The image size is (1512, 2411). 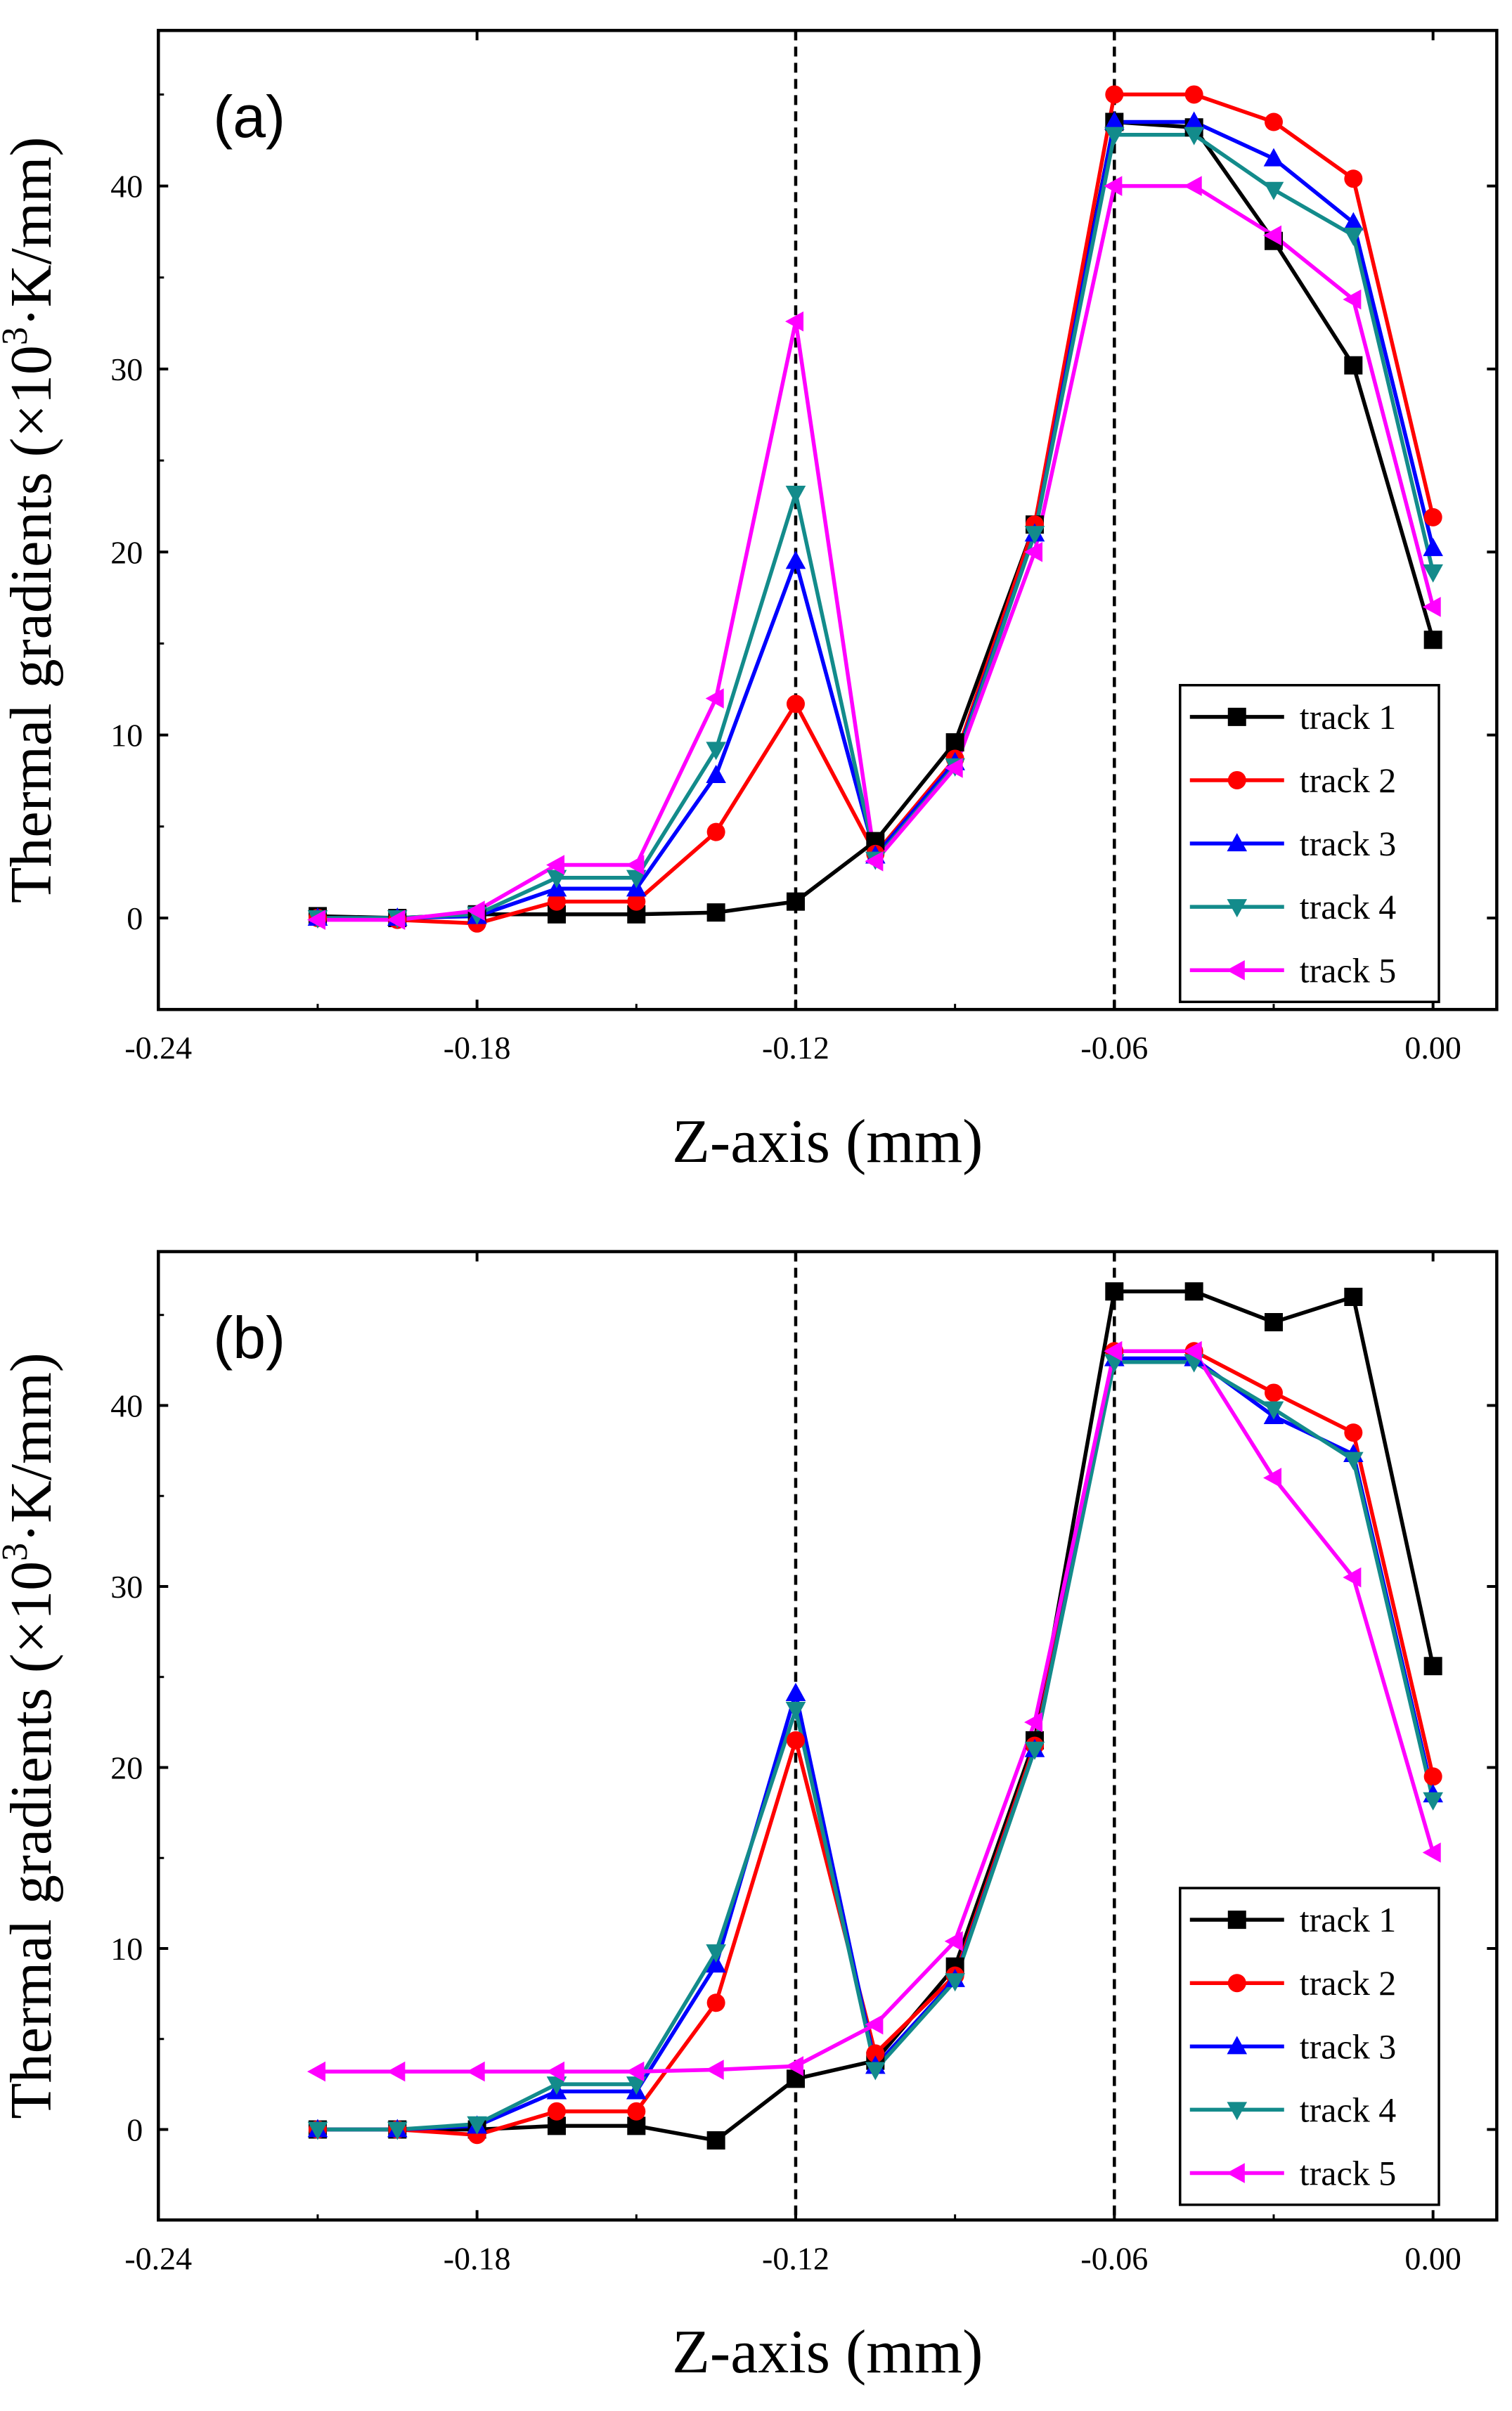 What do you see at coordinates (477, 1048) in the screenshot?
I see `x-tick-label: -0.18` at bounding box center [477, 1048].